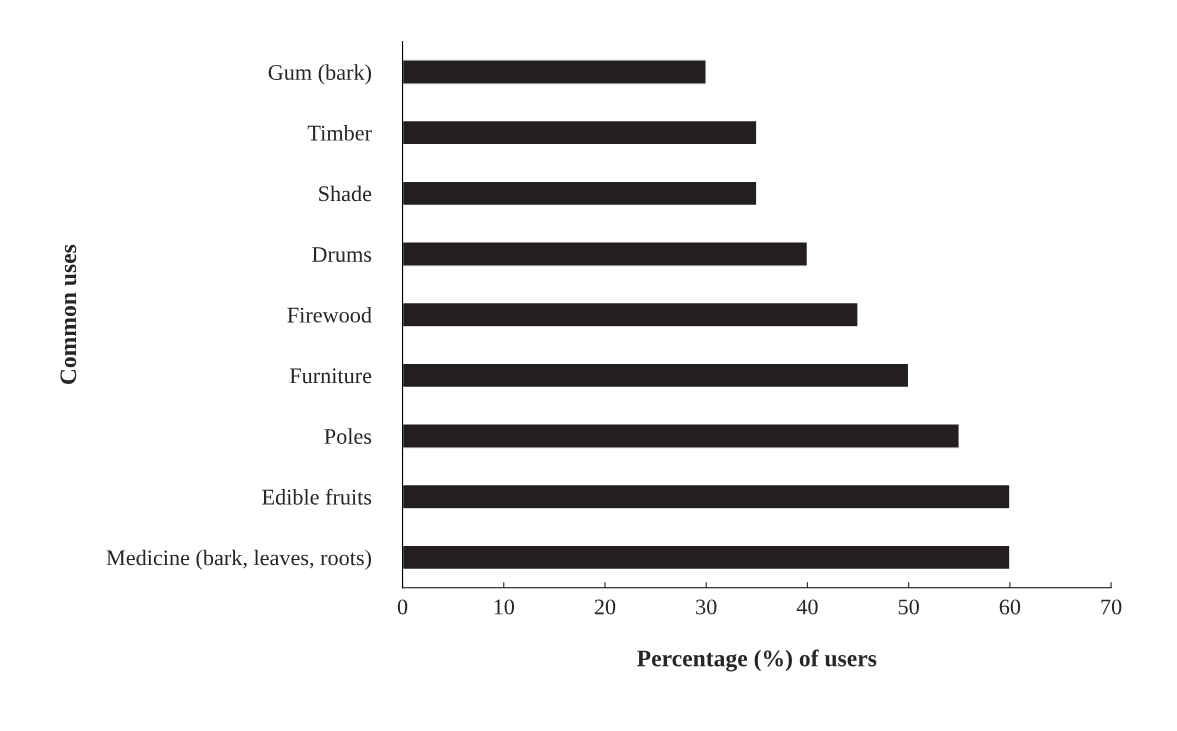 The image size is (1177, 731). What do you see at coordinates (757, 660) in the screenshot?
I see `x-axis-title: Percentage (%) of users` at bounding box center [757, 660].